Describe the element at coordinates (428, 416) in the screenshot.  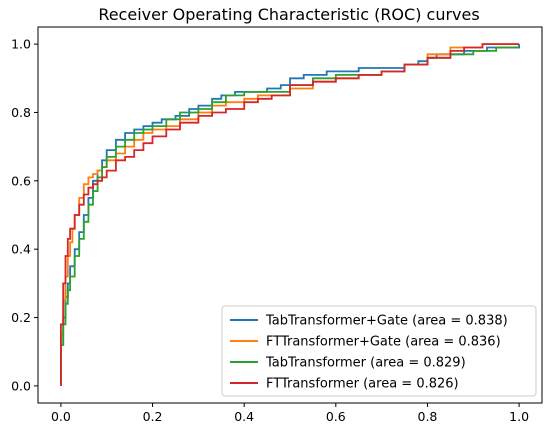
I see `x-tick-label: 0.8` at that location.